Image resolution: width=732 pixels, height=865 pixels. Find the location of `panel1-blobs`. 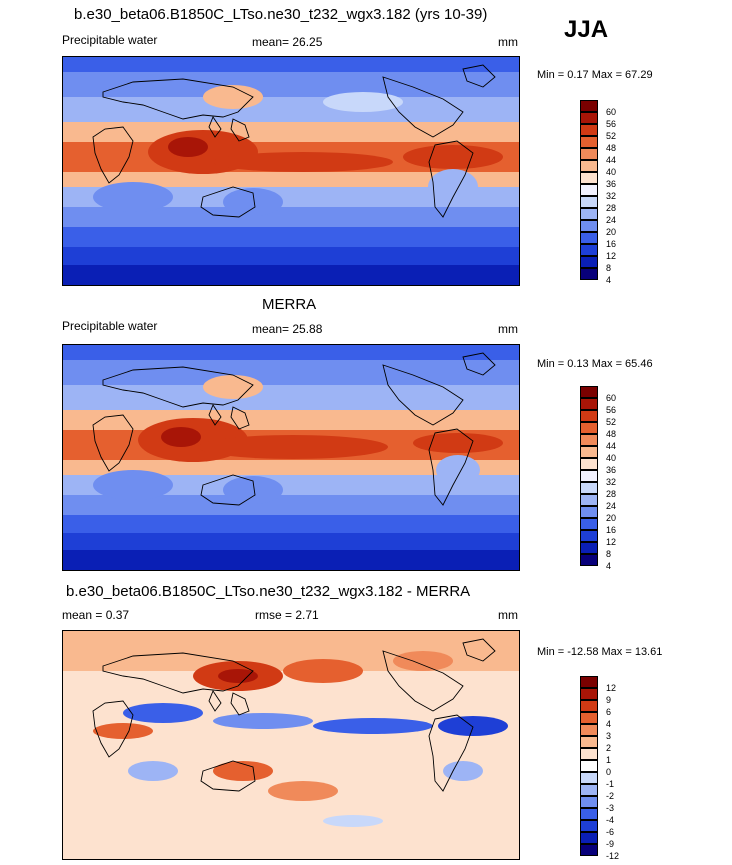

panel1-blobs is located at coordinates (298, 150).